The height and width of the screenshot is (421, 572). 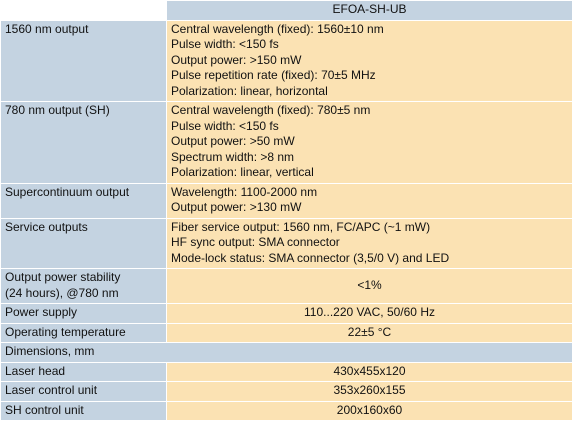 I want to click on spec-line: Pulse repetition rate (fixed): 70±5 MHz, so click(x=369, y=76).